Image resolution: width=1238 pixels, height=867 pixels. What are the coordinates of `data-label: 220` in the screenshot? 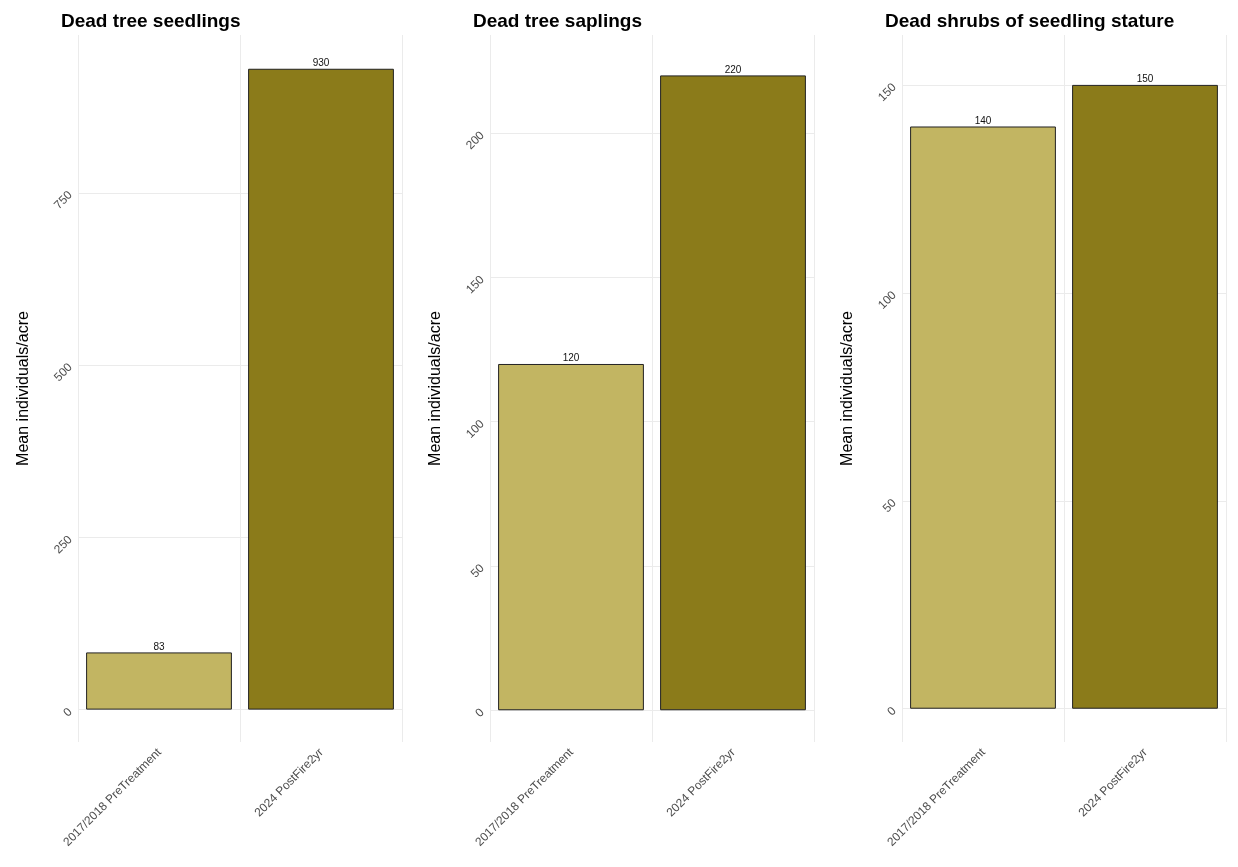 It's located at (733, 69).